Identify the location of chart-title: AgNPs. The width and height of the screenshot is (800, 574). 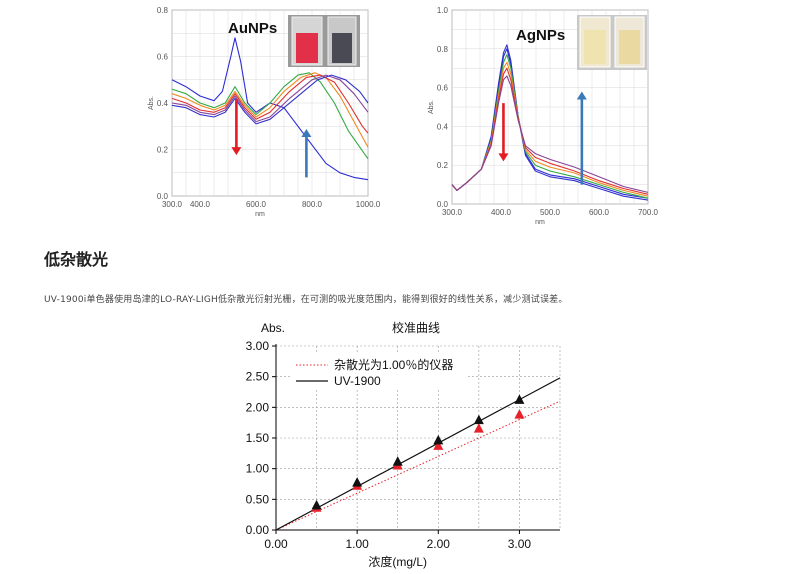
(540, 35).